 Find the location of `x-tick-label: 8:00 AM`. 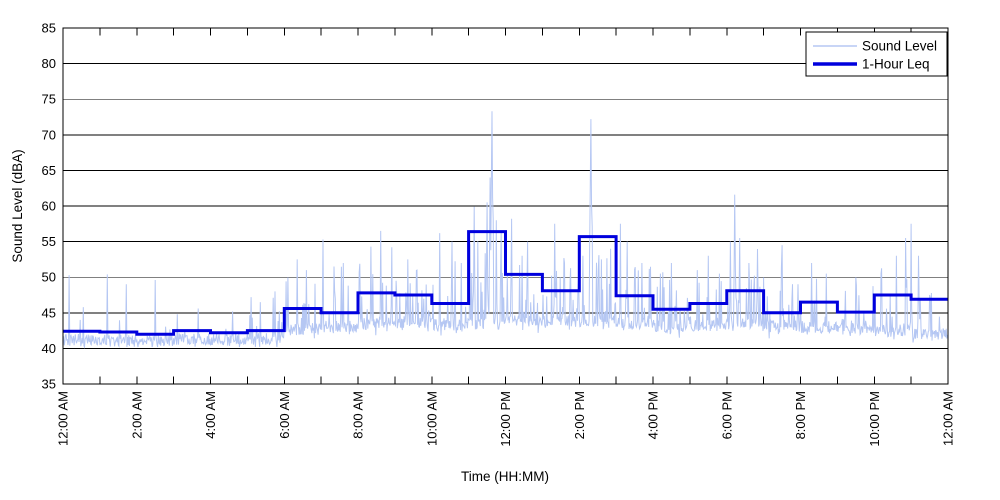

x-tick-label: 8:00 AM is located at coordinates (358, 415).